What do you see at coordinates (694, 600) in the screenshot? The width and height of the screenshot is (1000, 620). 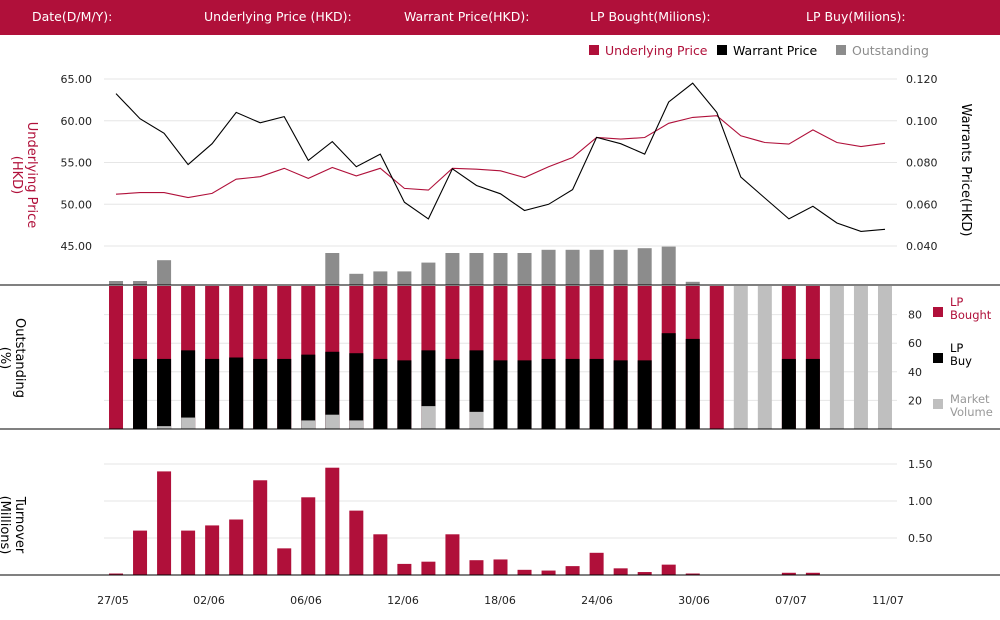 I see `x-tick-label: 30/06` at bounding box center [694, 600].